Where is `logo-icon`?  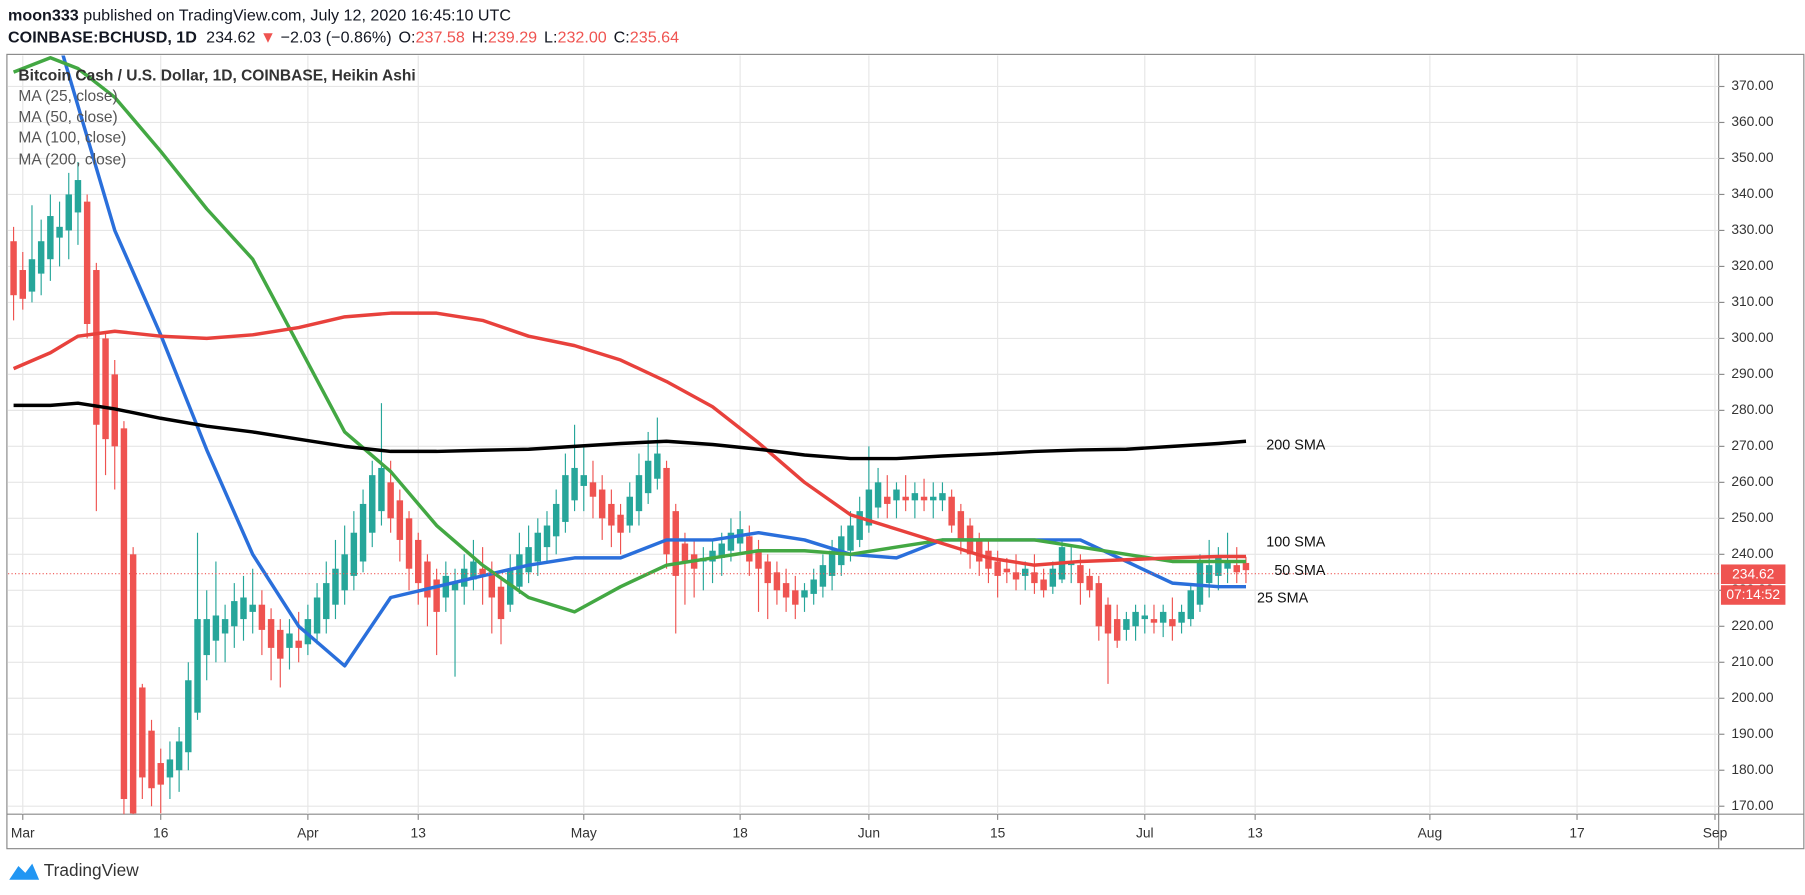
logo-icon is located at coordinates (24, 871).